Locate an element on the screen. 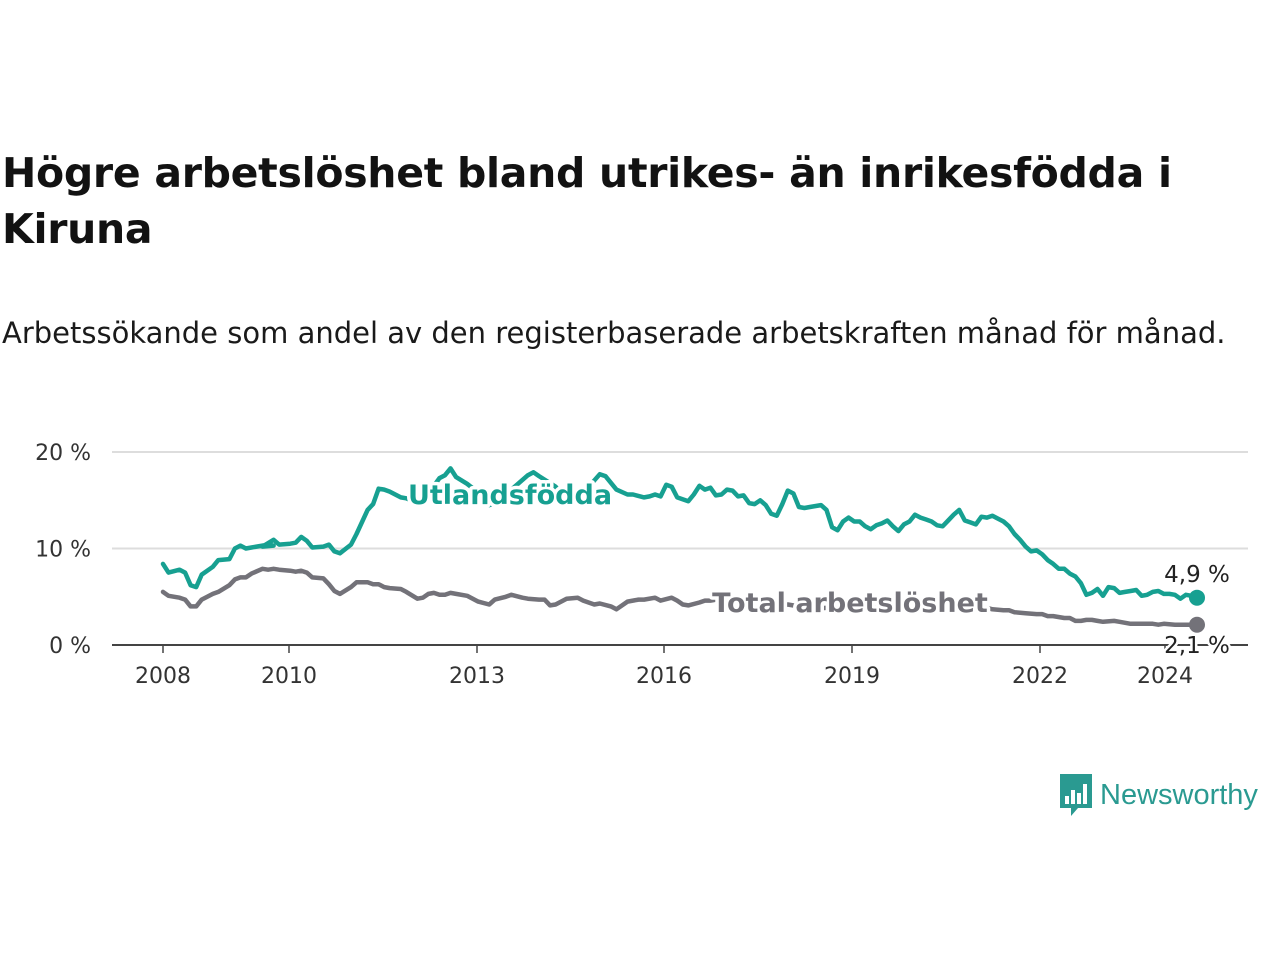  x-tick-label: 2024 is located at coordinates (1165, 676).